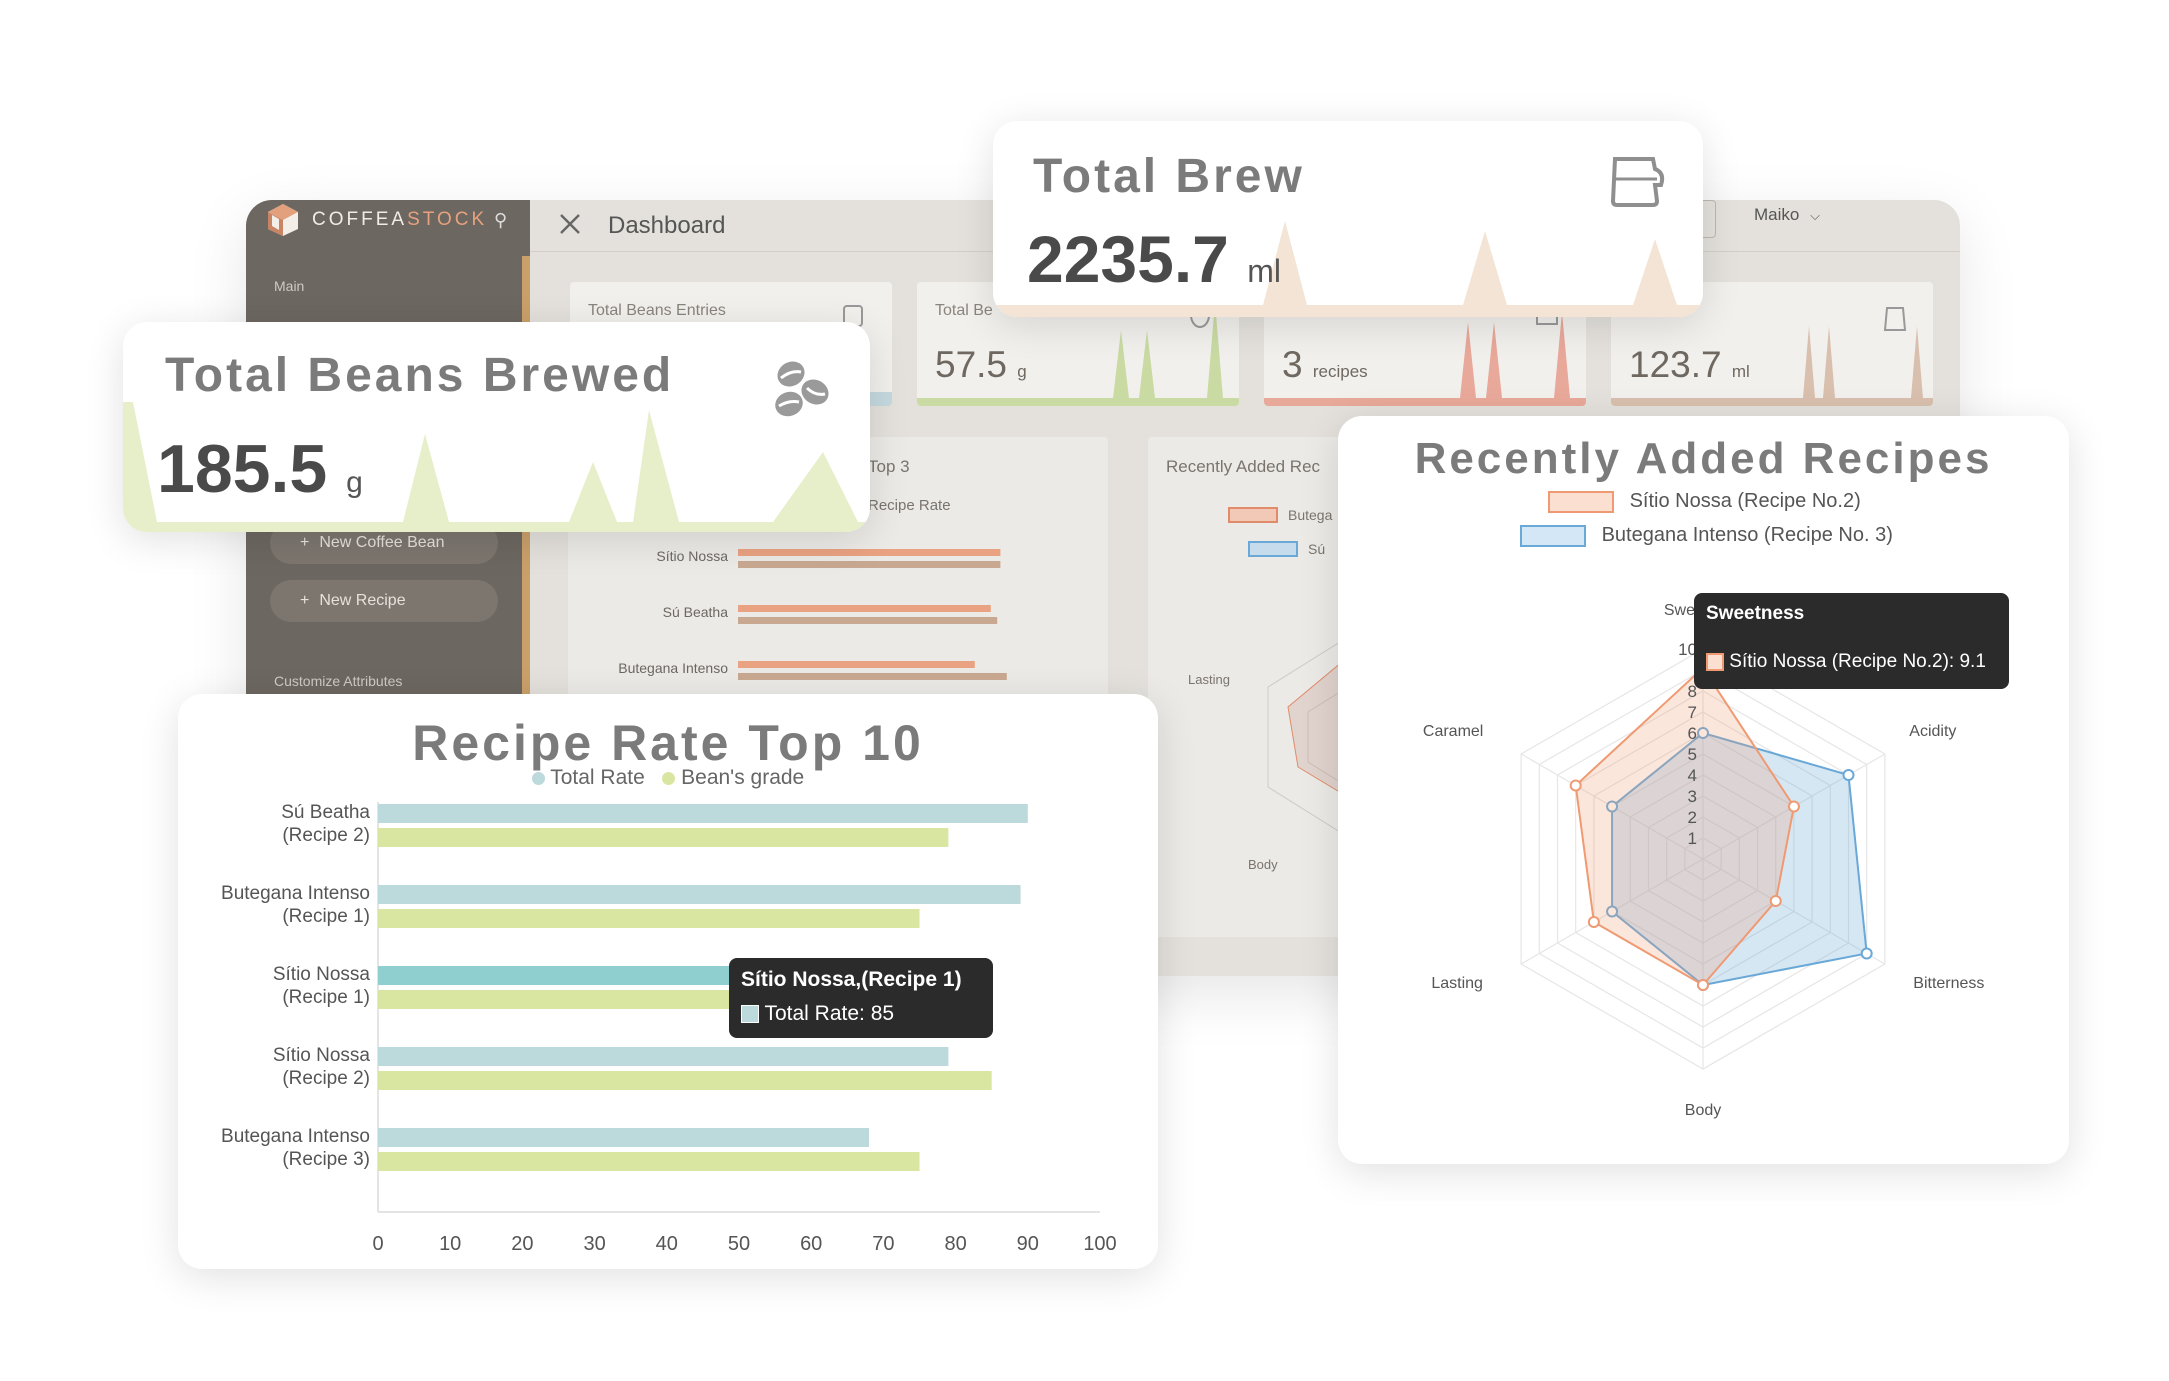 The image size is (2169, 1381). What do you see at coordinates (851, 979) in the screenshot?
I see `tooltip-title: Sítio Nossa,(Recipe 1)` at bounding box center [851, 979].